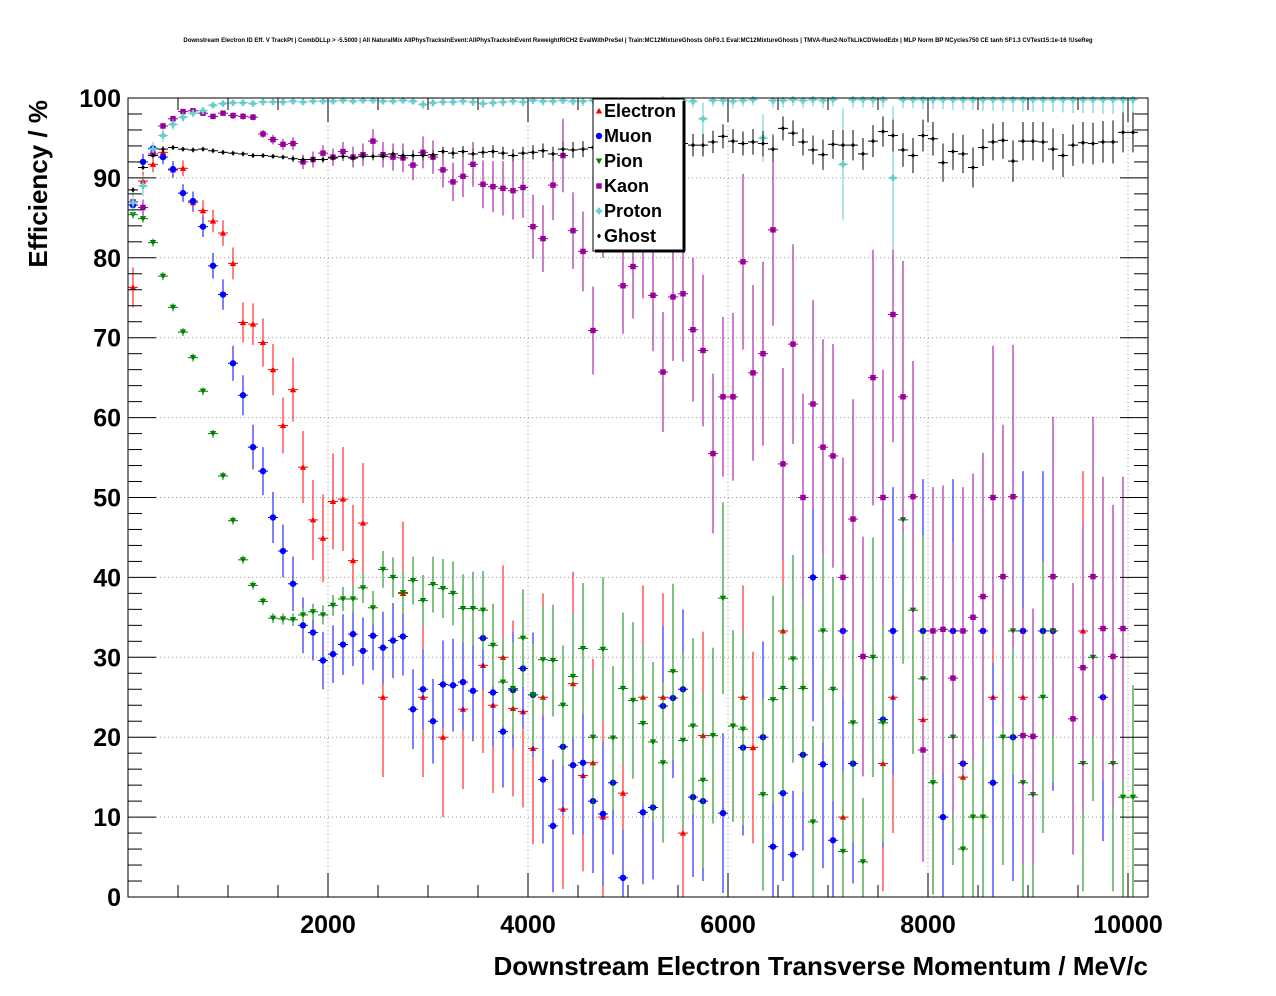 This screenshot has width=1276, height=996. Describe the element at coordinates (638, 175) in the screenshot. I see `legend-box` at that location.